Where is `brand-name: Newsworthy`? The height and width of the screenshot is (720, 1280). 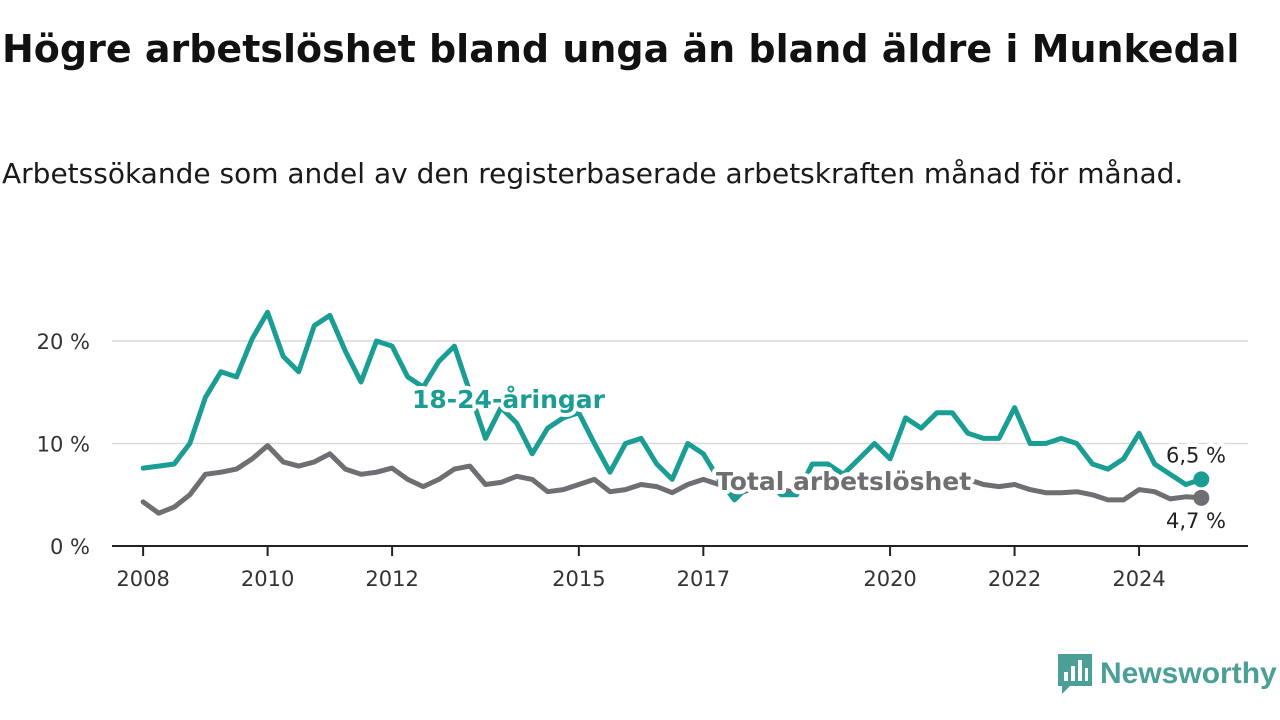
brand-name: Newsworthy is located at coordinates (1188, 673).